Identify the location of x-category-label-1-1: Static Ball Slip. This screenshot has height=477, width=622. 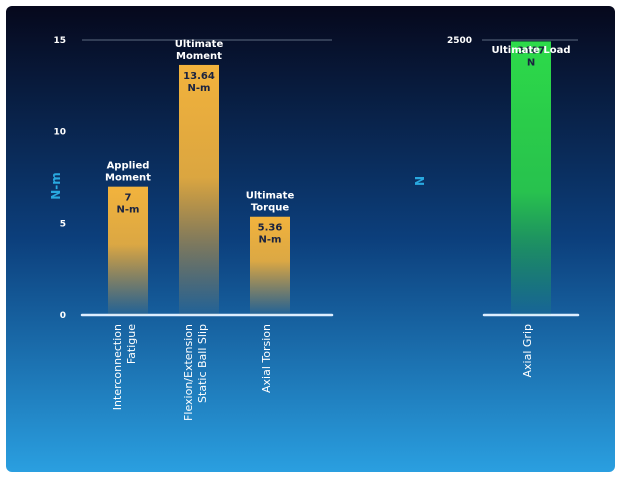
(202, 363).